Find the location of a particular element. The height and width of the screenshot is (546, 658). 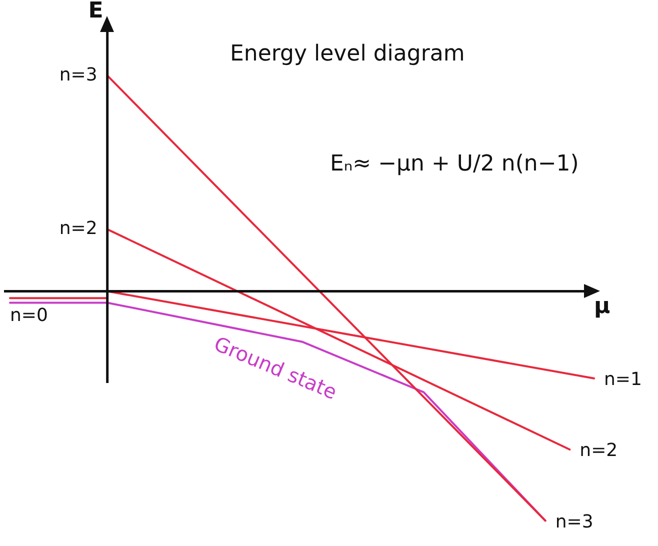

series-label: n=2 is located at coordinates (599, 451).